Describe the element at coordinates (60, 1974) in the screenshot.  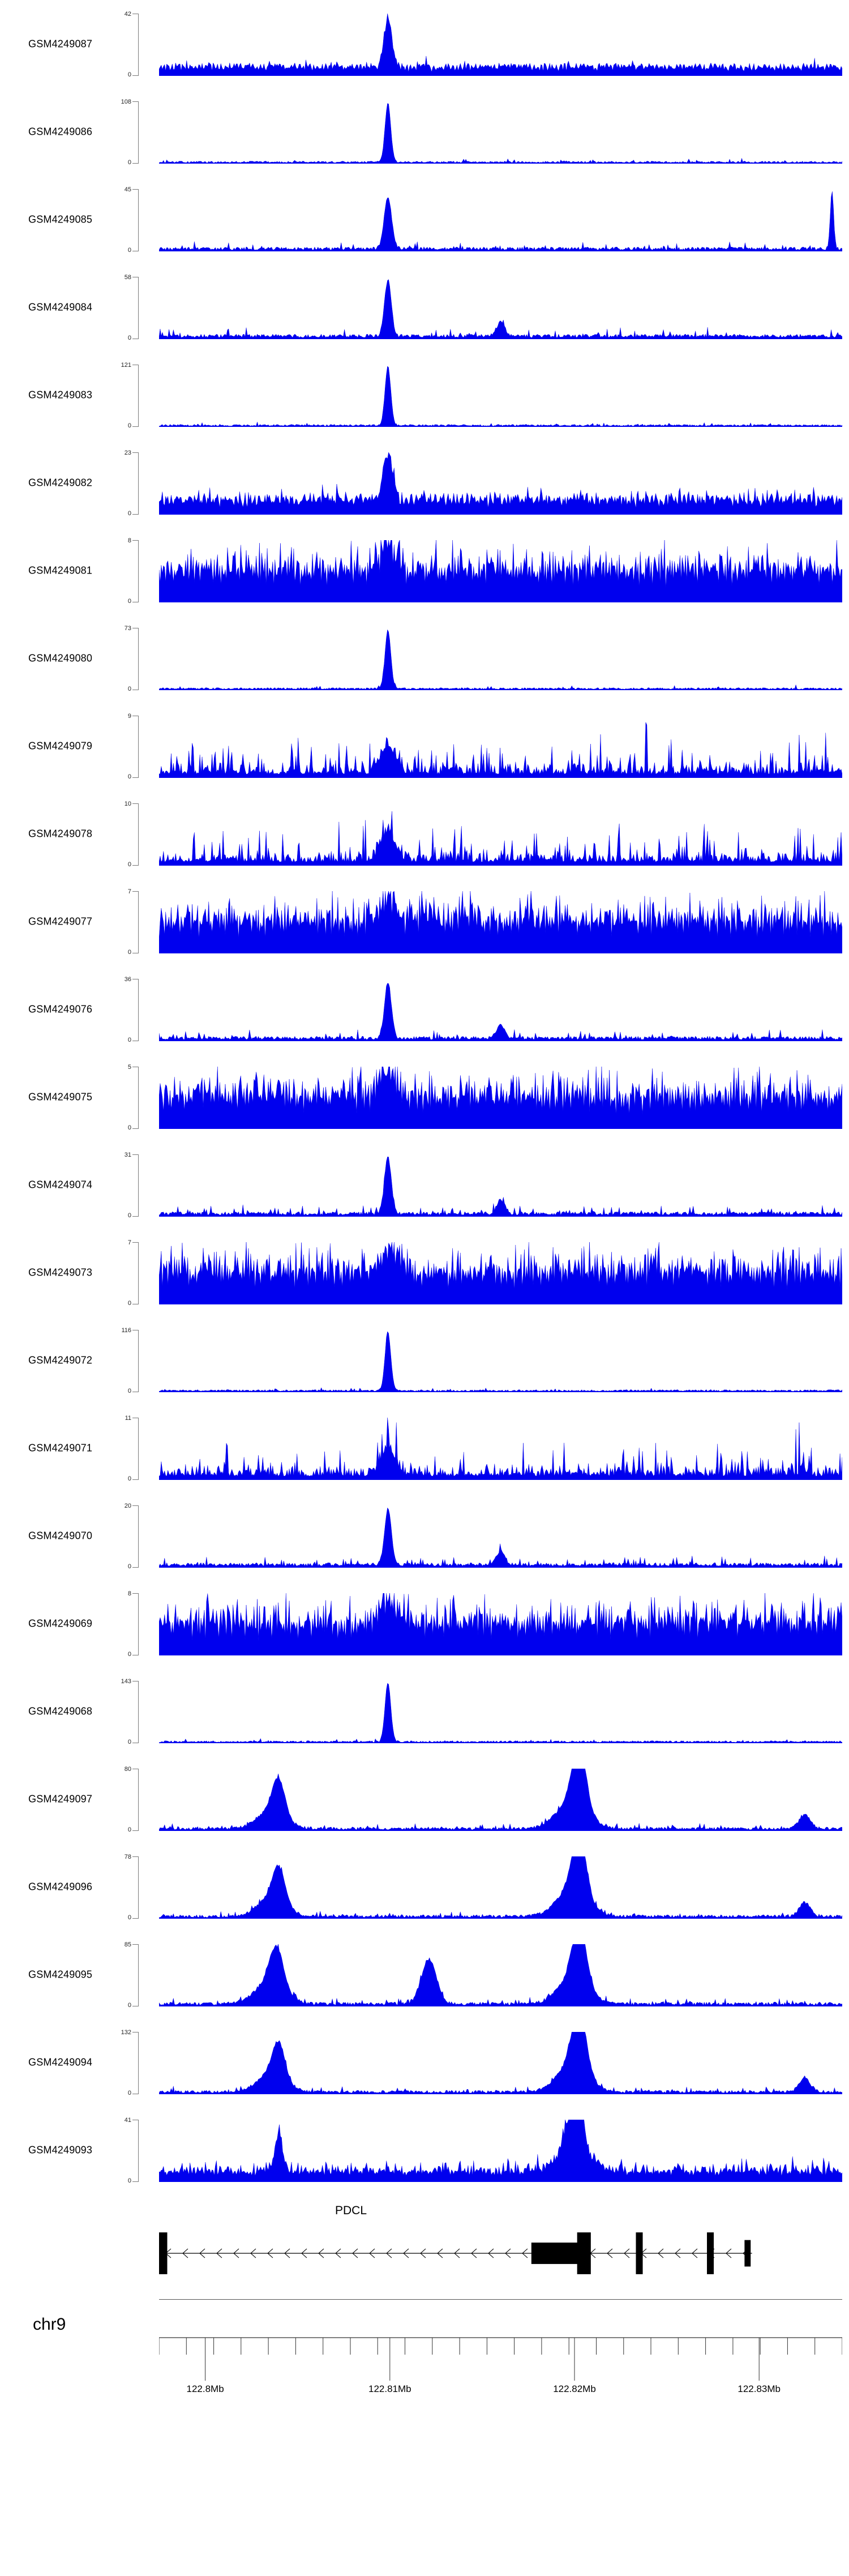
I see `track-label: GSM4249095` at that location.